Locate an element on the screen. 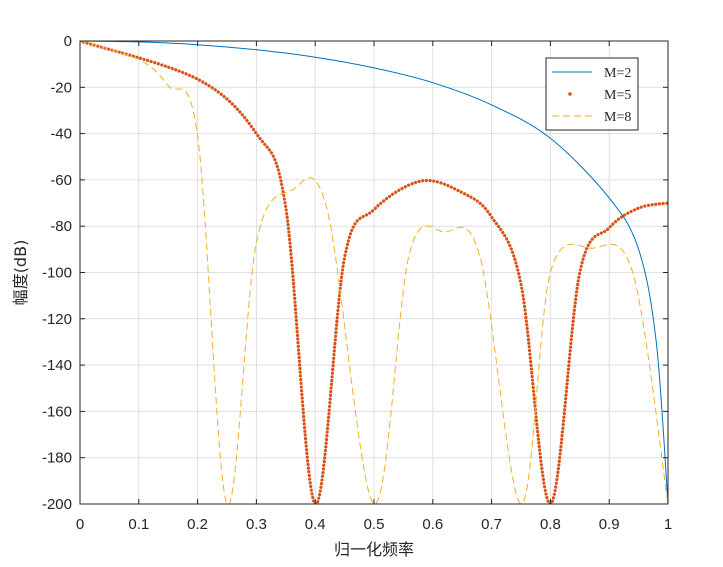 This screenshot has height=567, width=723. x-tick-label: 0.7 is located at coordinates (491, 524).